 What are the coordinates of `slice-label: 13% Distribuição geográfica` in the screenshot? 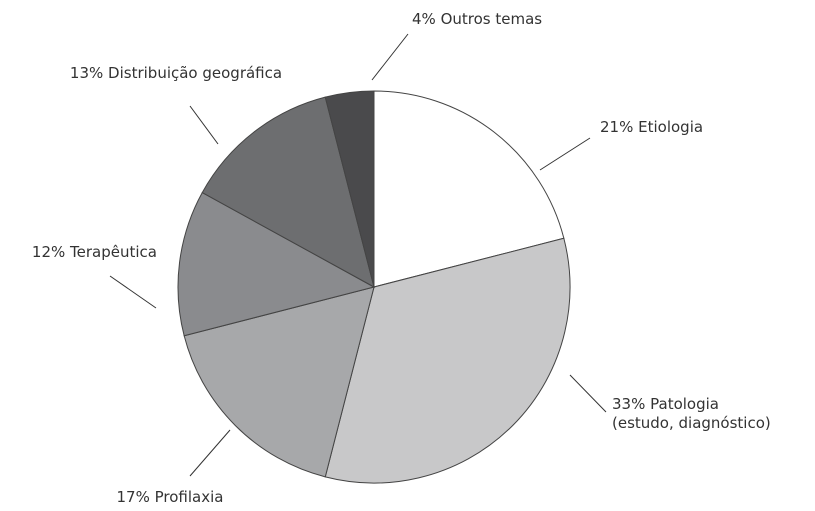 It's located at (176, 73).